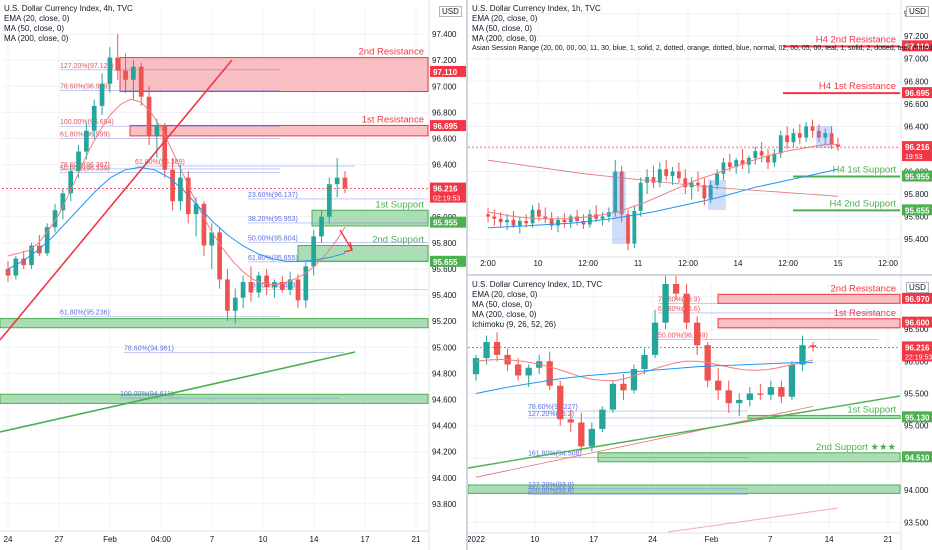  Describe the element at coordinates (700, 275) in the screenshot. I see `panel-divider-horizontal` at that location.